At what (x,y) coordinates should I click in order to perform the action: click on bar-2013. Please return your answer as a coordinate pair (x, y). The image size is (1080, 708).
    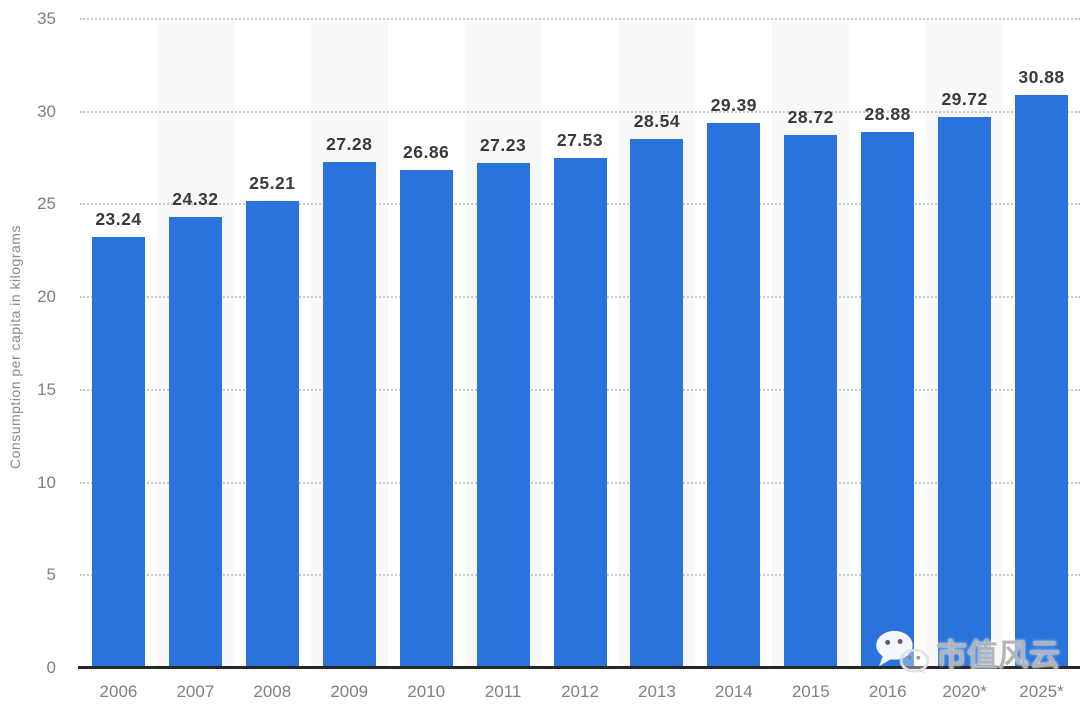
    Looking at the image, I should click on (657, 403).